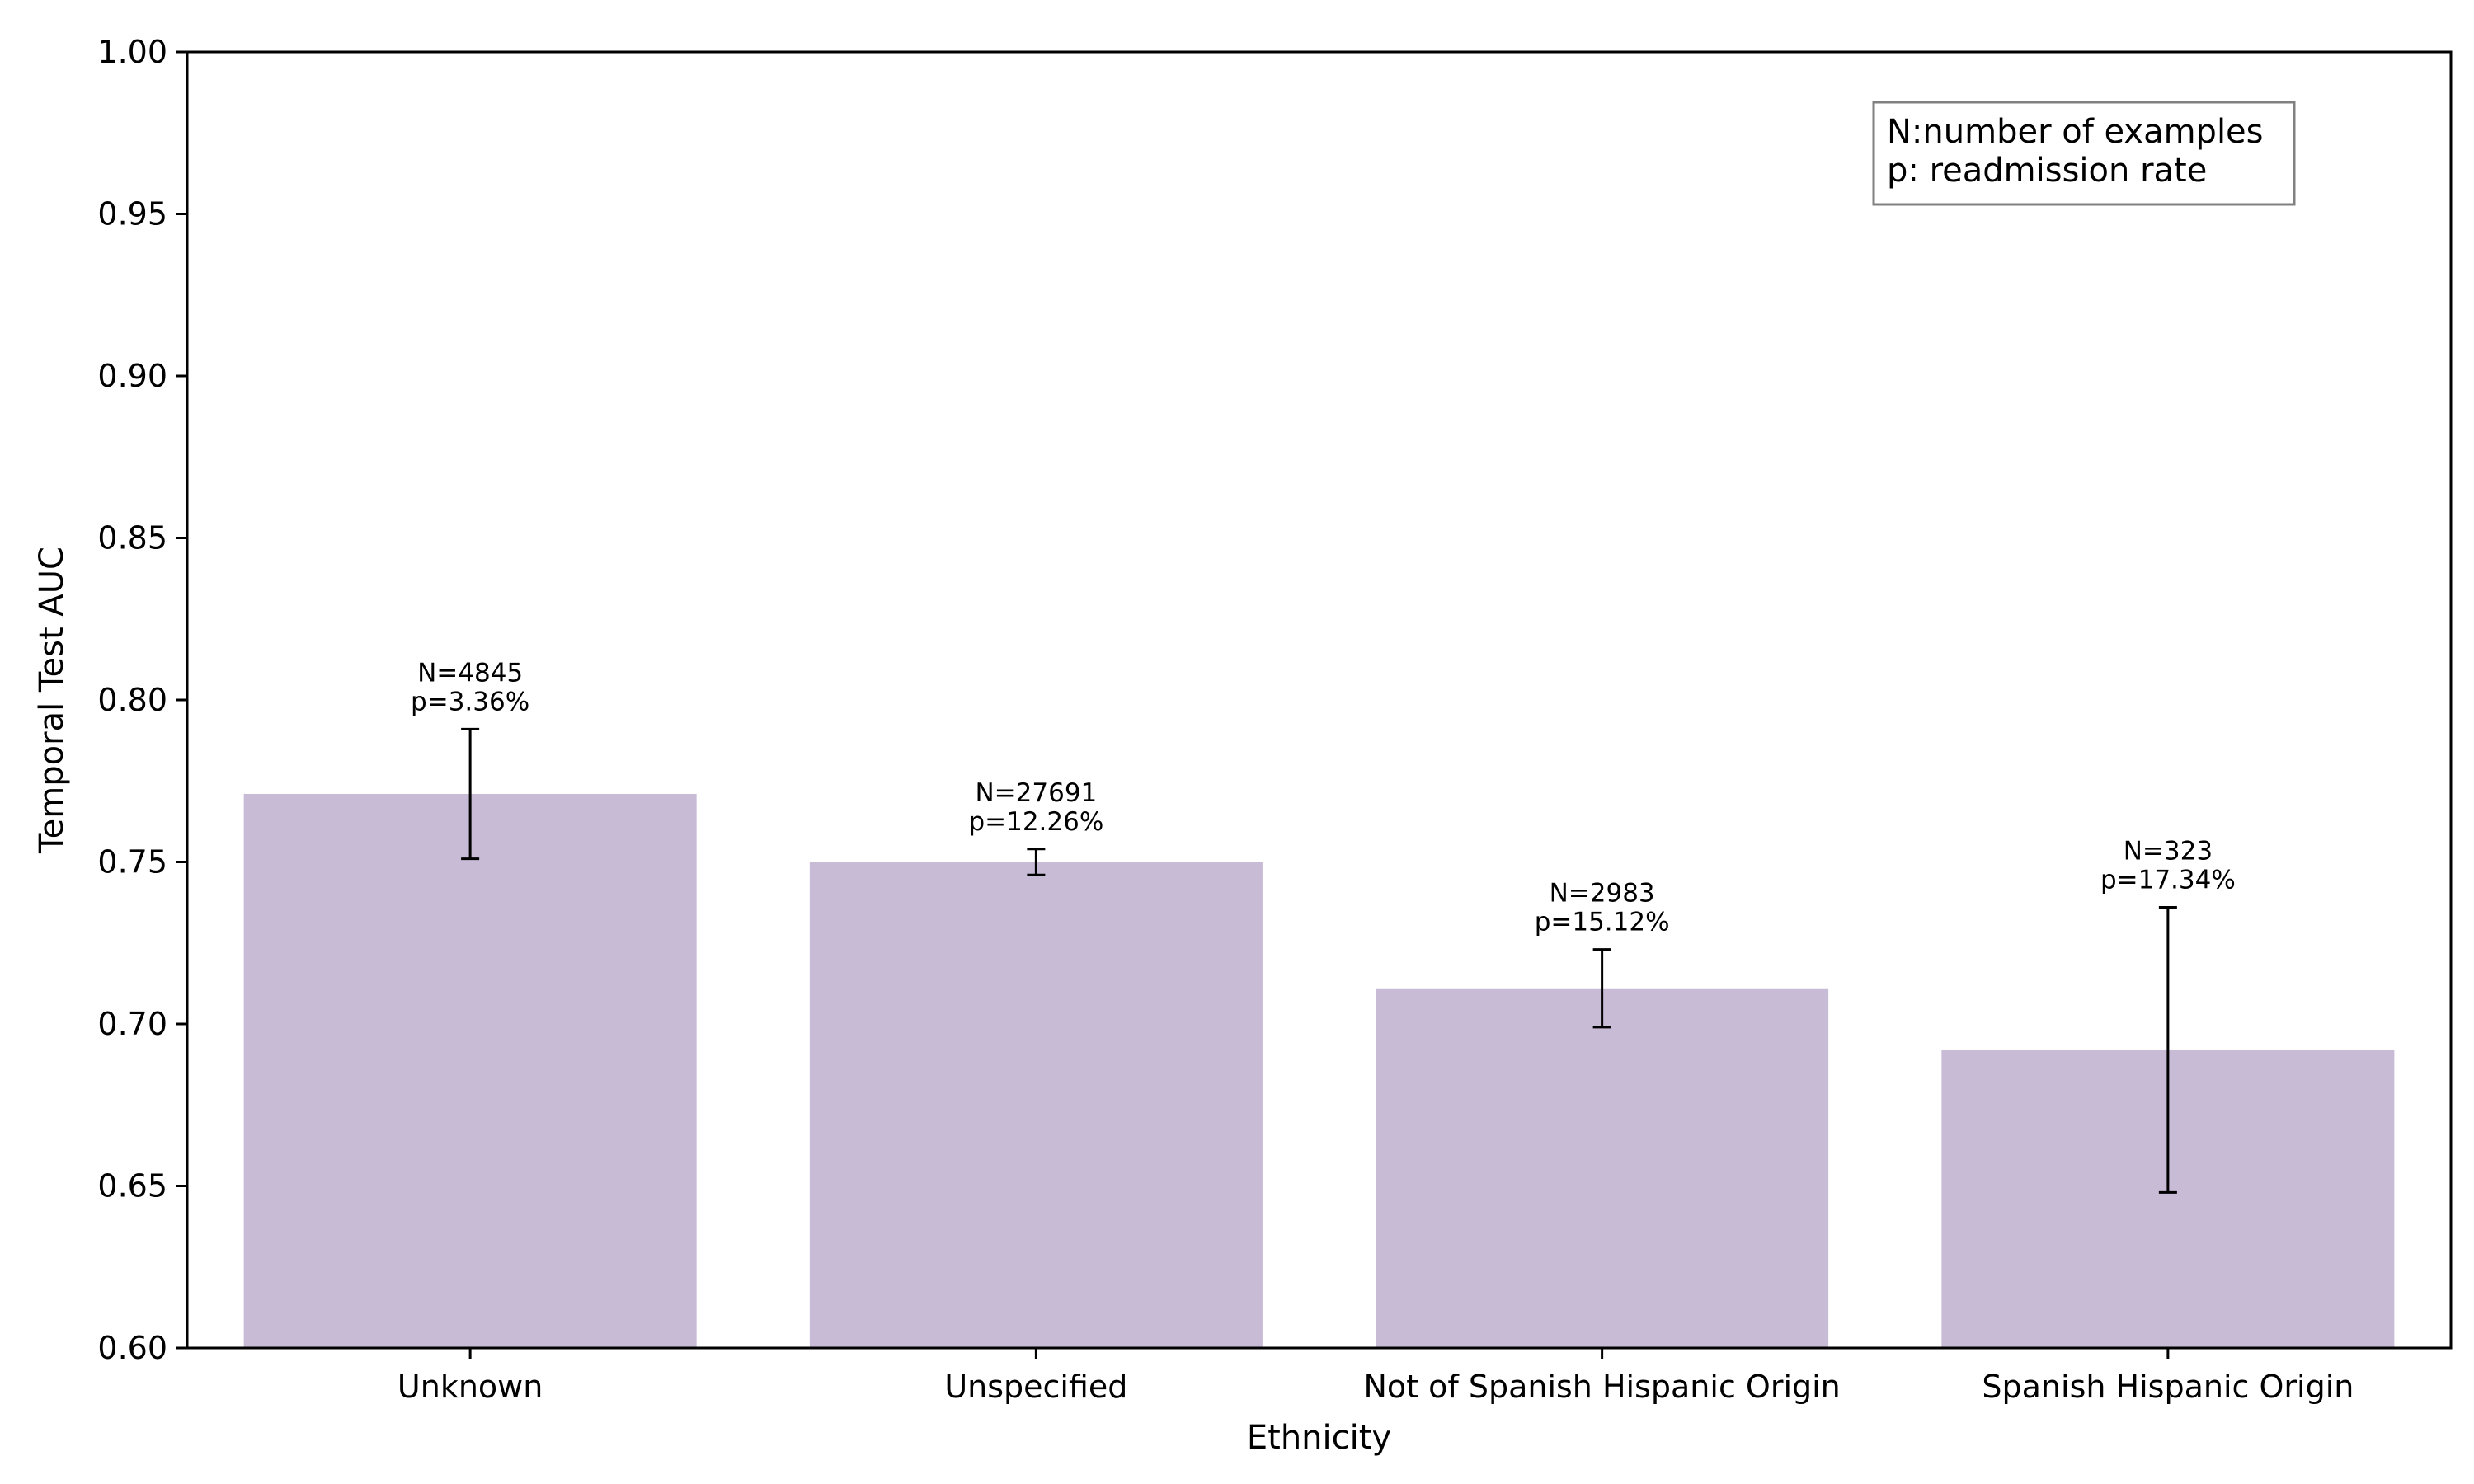 This screenshot has height=1484, width=2474. I want to click on x-axis-title: Ethnicity, so click(1319, 1438).